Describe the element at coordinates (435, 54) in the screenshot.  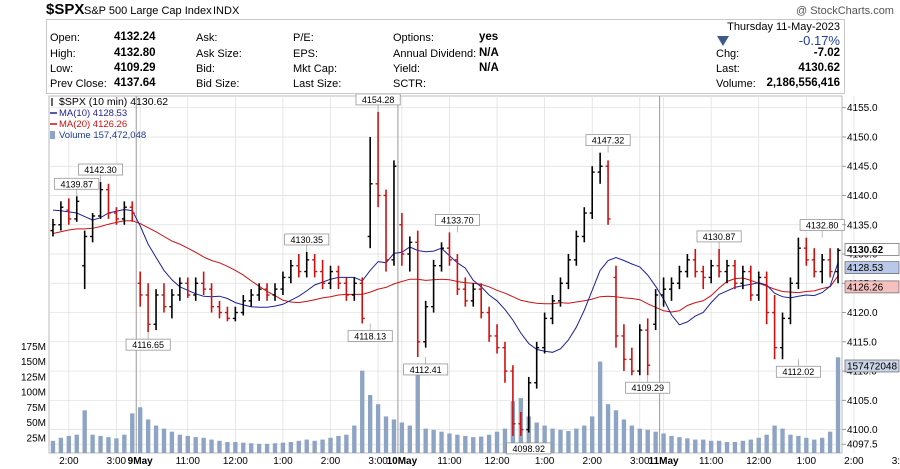
I see `quote-label: Annual Dividend:` at that location.